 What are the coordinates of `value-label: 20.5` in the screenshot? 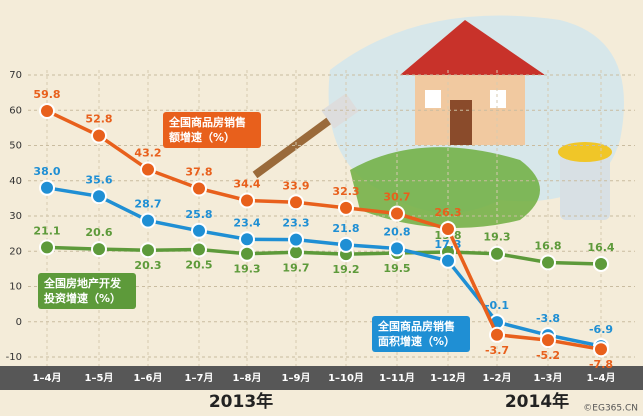 It's located at (198, 264).